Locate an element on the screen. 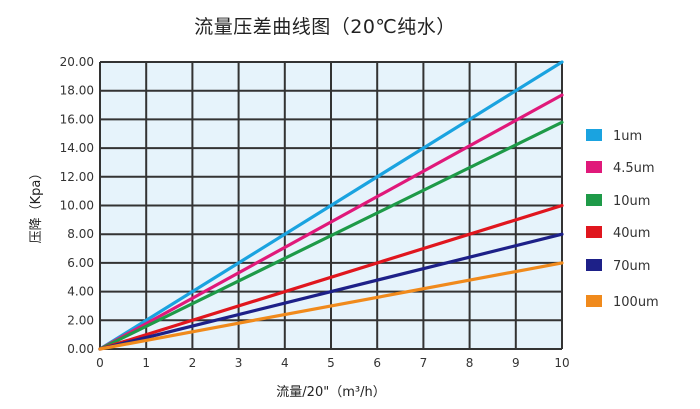  x-tick-label: 4 is located at coordinates (285, 363).